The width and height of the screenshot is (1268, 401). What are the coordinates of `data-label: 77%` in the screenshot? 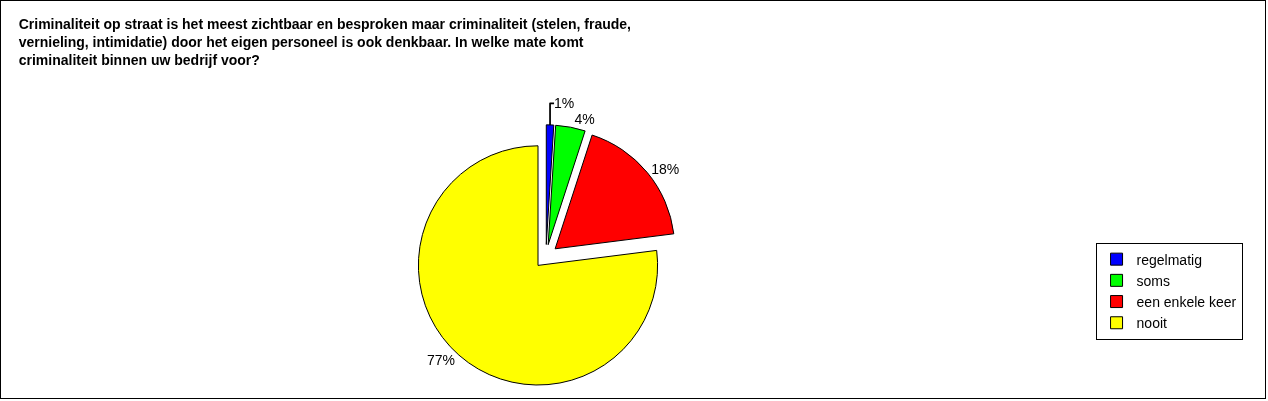 It's located at (440, 359).